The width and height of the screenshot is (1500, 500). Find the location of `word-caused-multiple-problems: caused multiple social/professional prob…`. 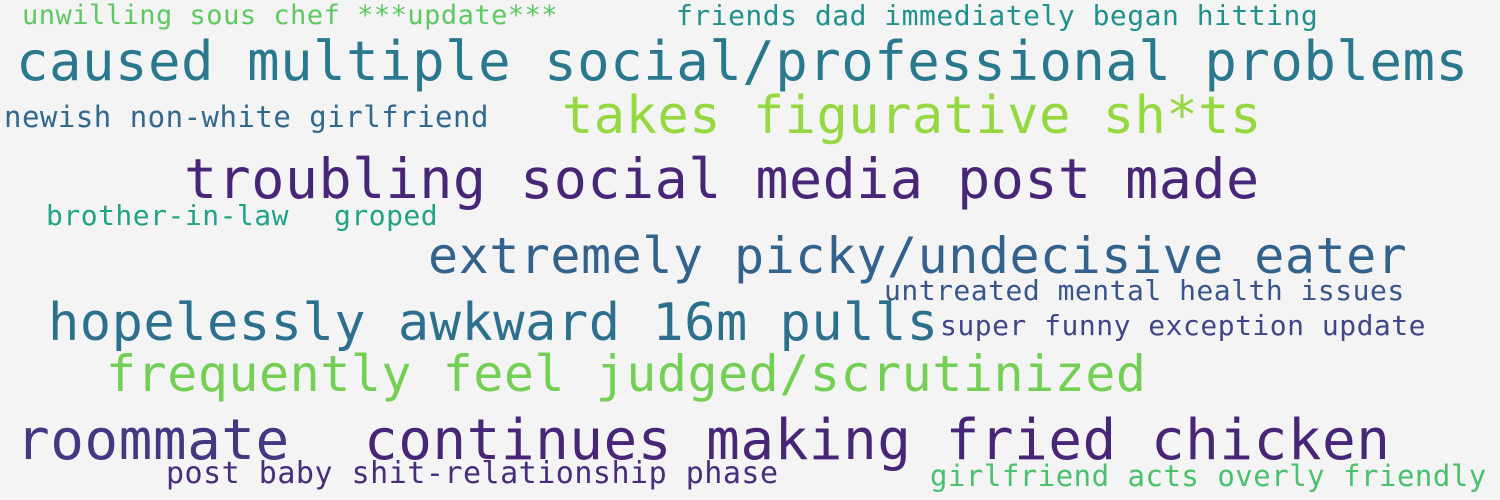

word-caused-multiple-problems: caused multiple social/professional prob… is located at coordinates (742, 61).